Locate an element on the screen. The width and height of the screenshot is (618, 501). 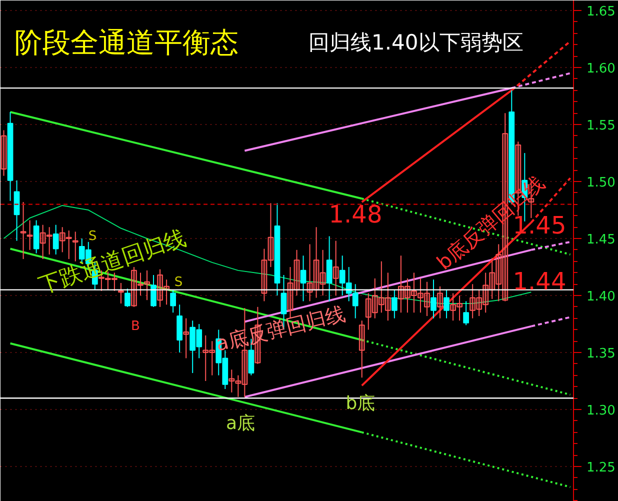
text: 阶段全通道平衡态 is located at coordinates (126, 42).